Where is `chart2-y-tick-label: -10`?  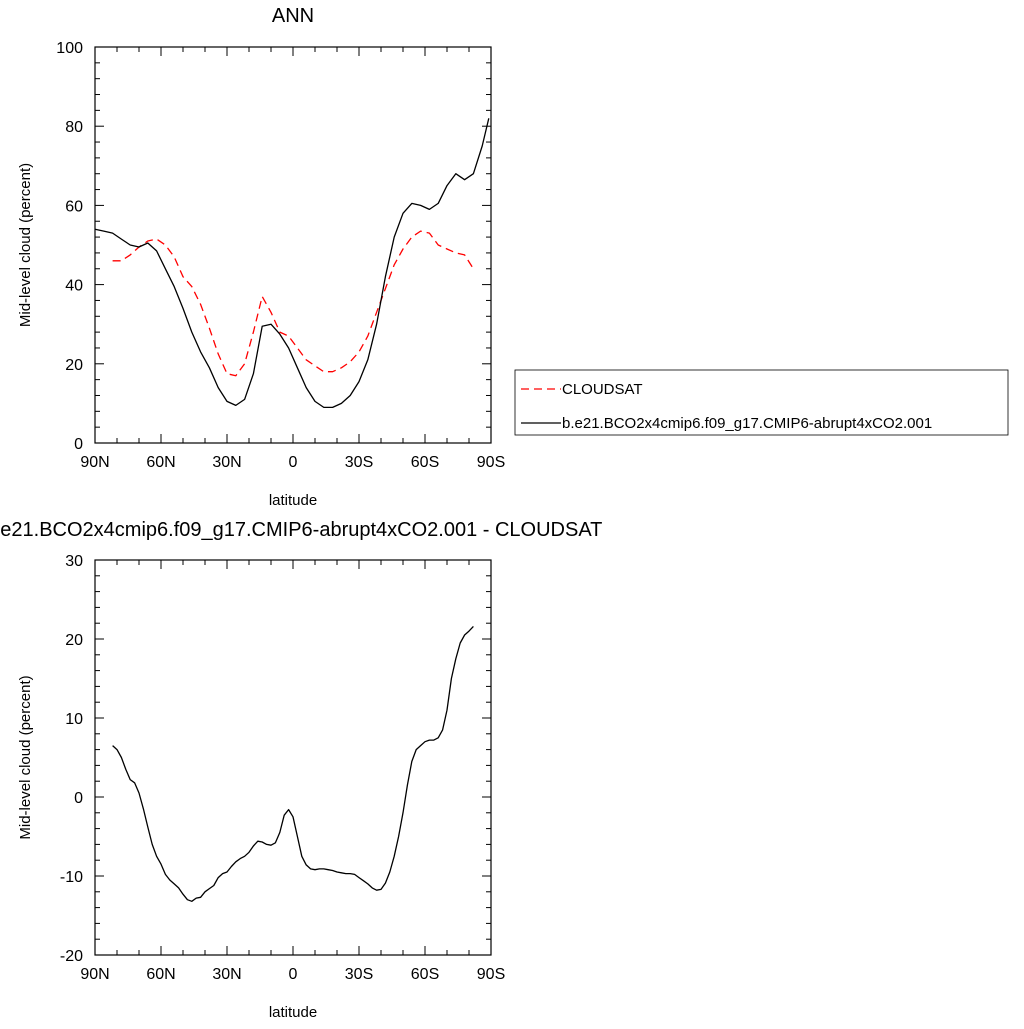
chart2-y-tick-label: -10 is located at coordinates (71, 877).